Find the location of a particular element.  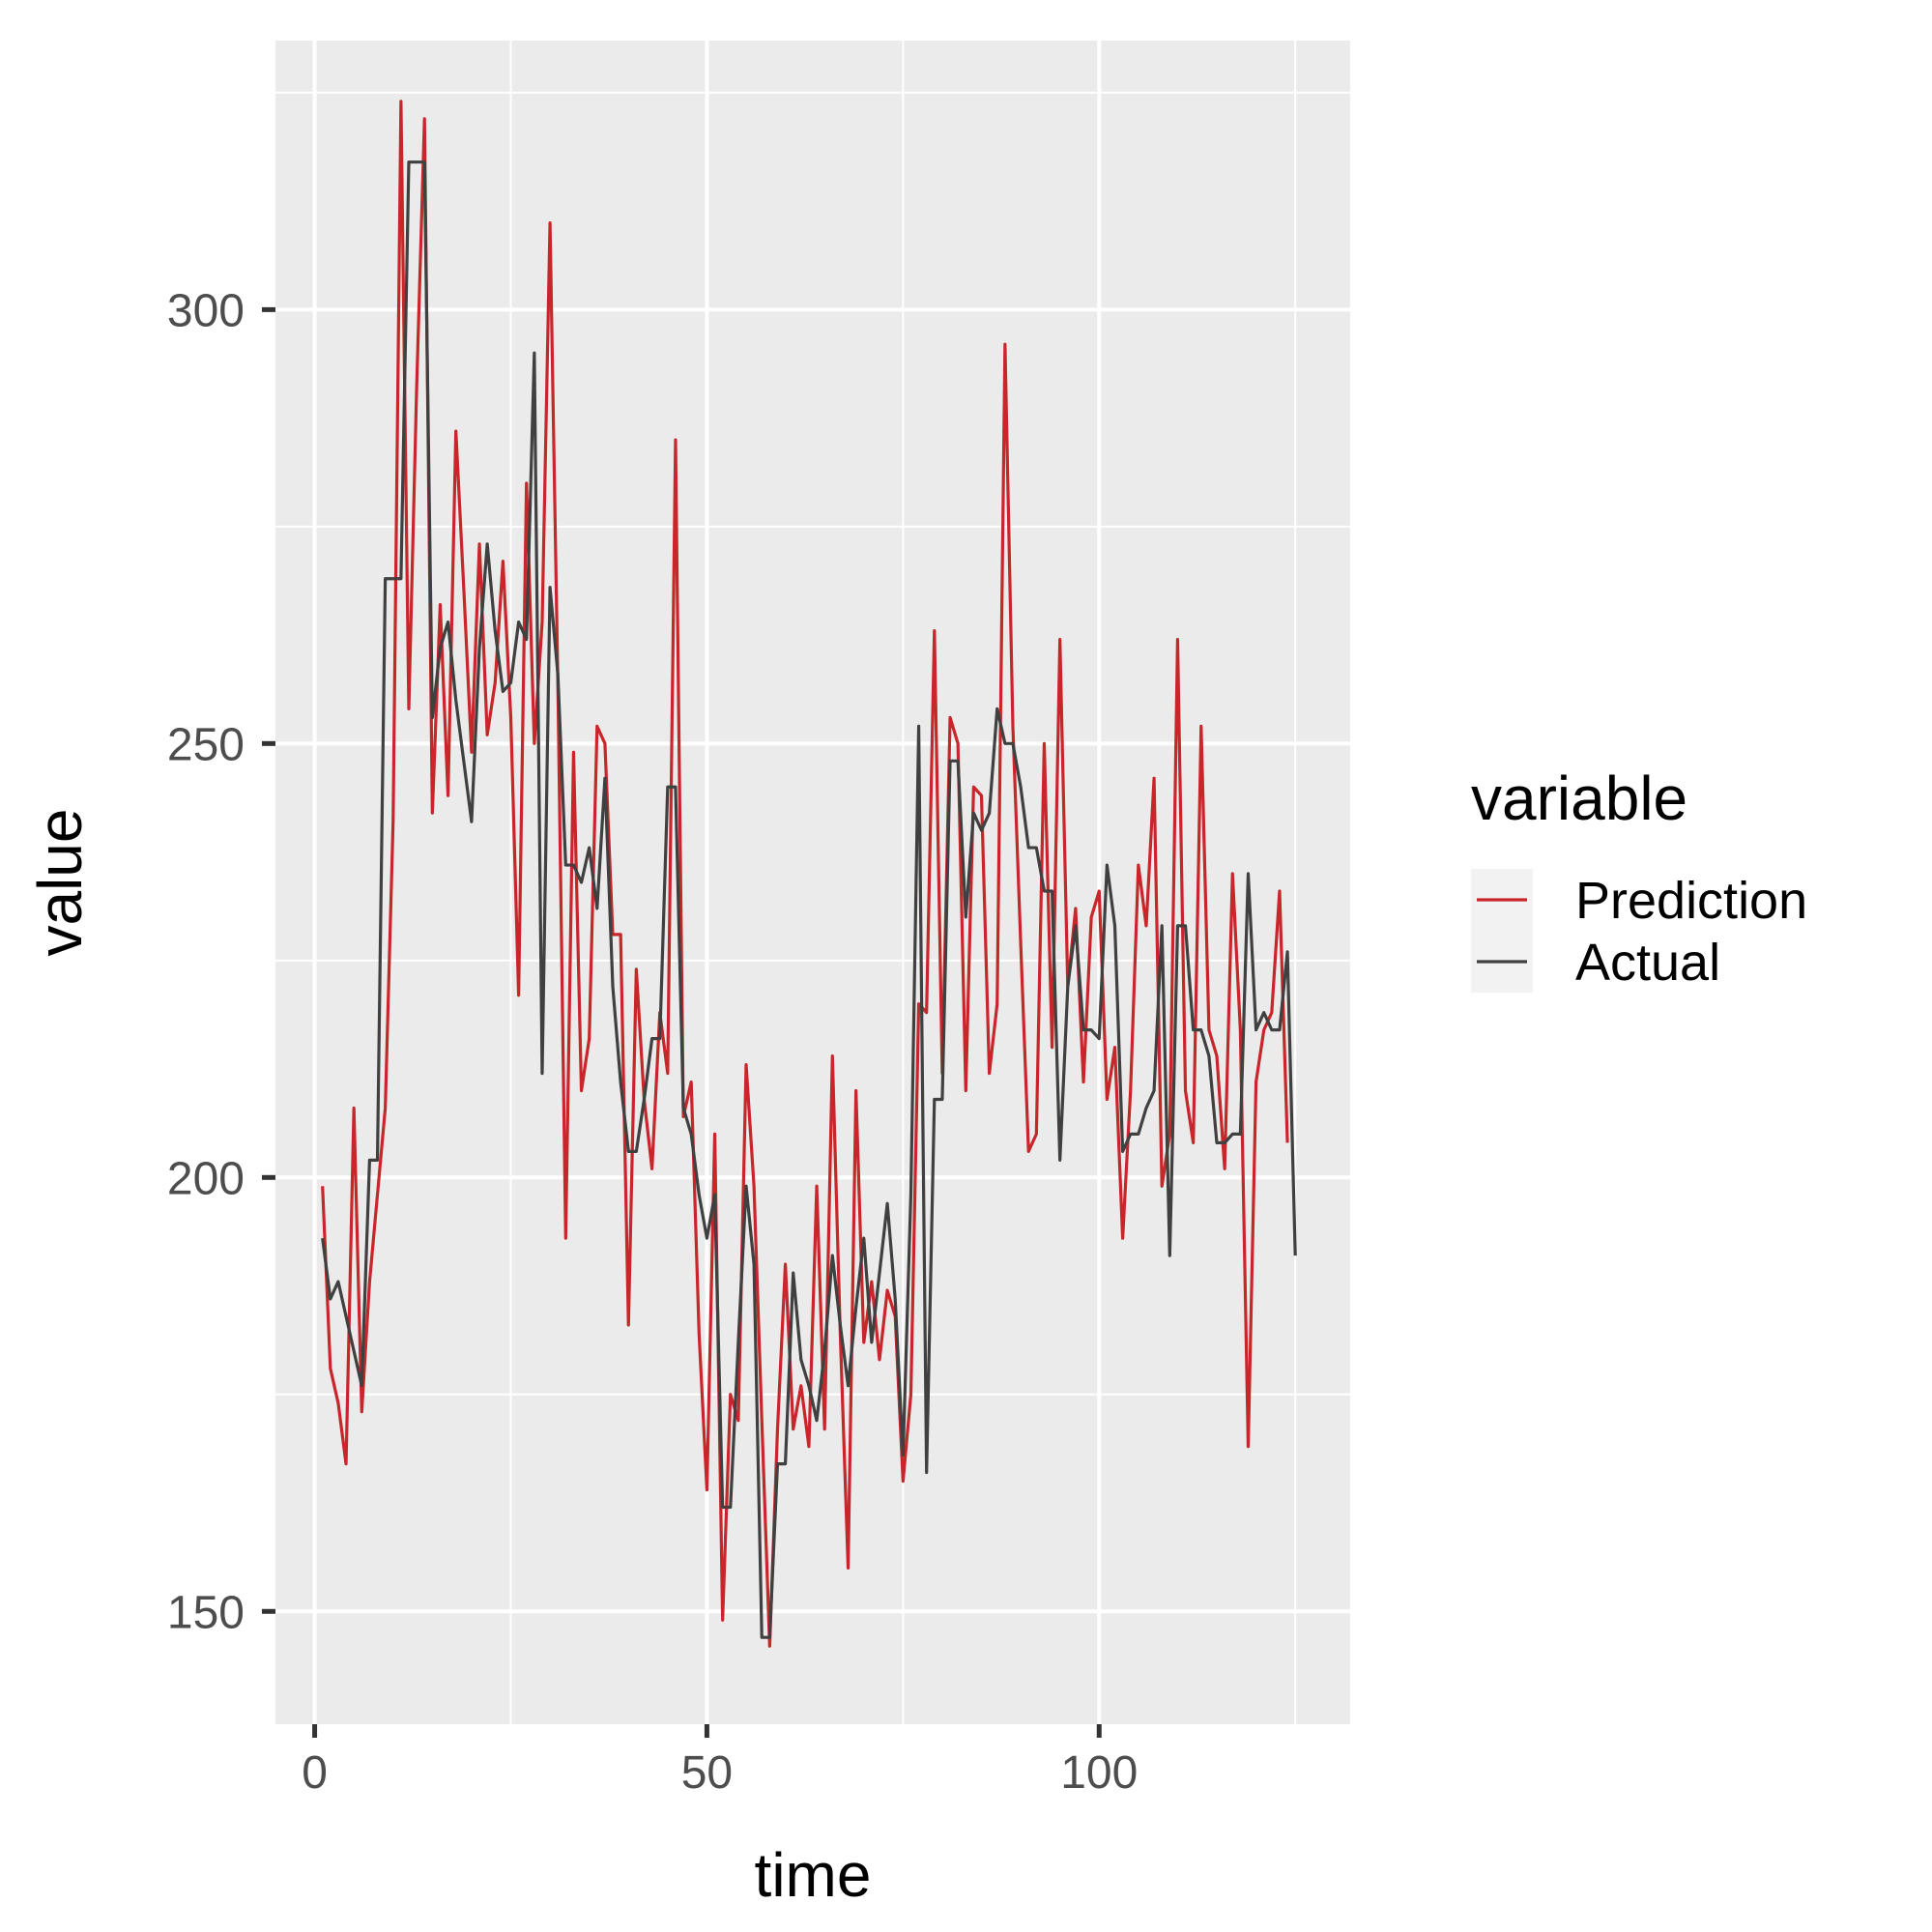

y-tick-label: 250 is located at coordinates (206, 744).